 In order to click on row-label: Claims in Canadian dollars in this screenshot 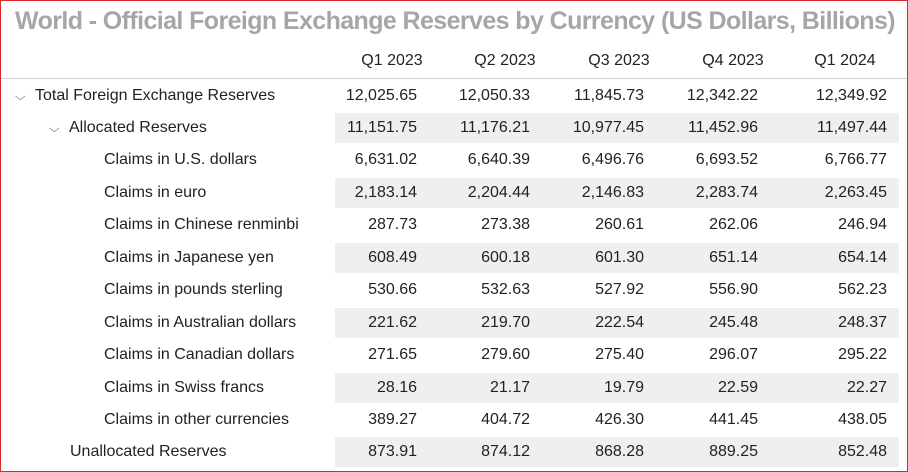, I will do `click(199, 354)`.